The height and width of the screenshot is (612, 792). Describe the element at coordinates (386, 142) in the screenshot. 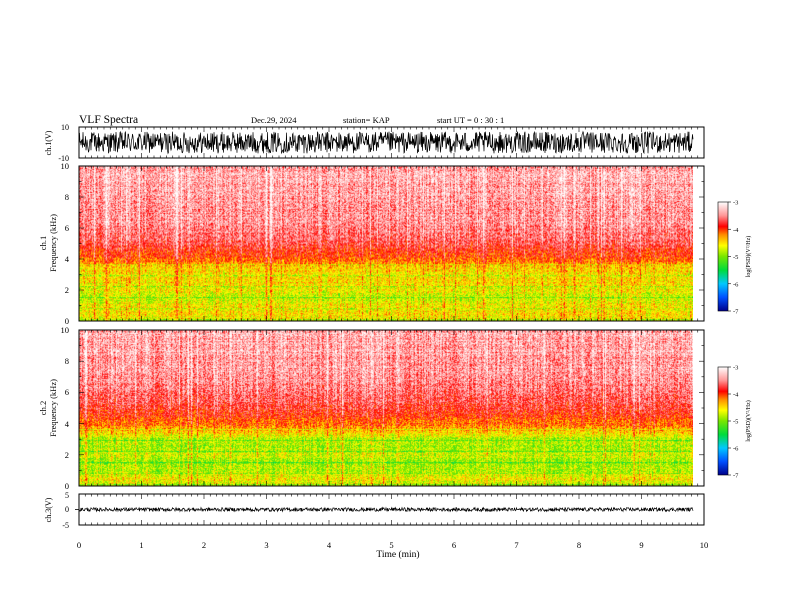

I see `ch1-waveform-line` at that location.